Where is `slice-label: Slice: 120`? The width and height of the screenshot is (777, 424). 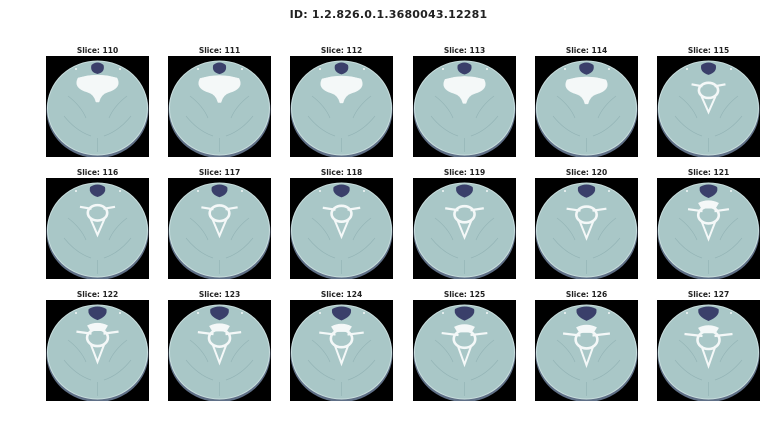 slice-label: Slice: 120 is located at coordinates (586, 172).